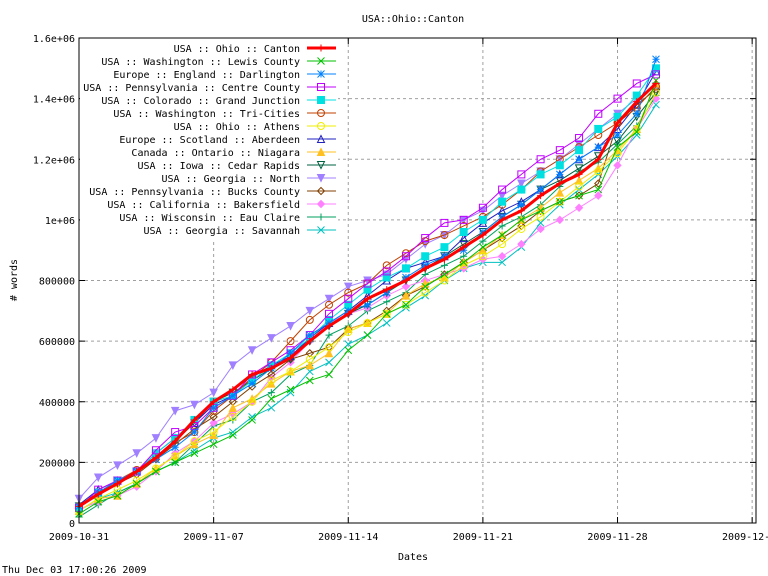  Describe the element at coordinates (617, 537) in the screenshot. I see `x-tick-label: 2009-11-28` at that location.